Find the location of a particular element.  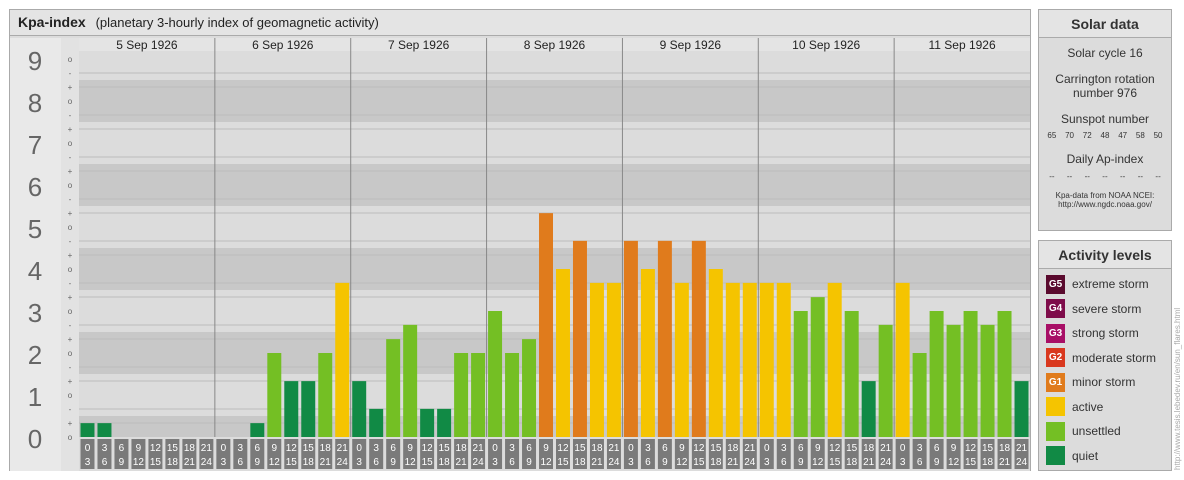

activity-level-label: severe storm is located at coordinates (1107, 308).